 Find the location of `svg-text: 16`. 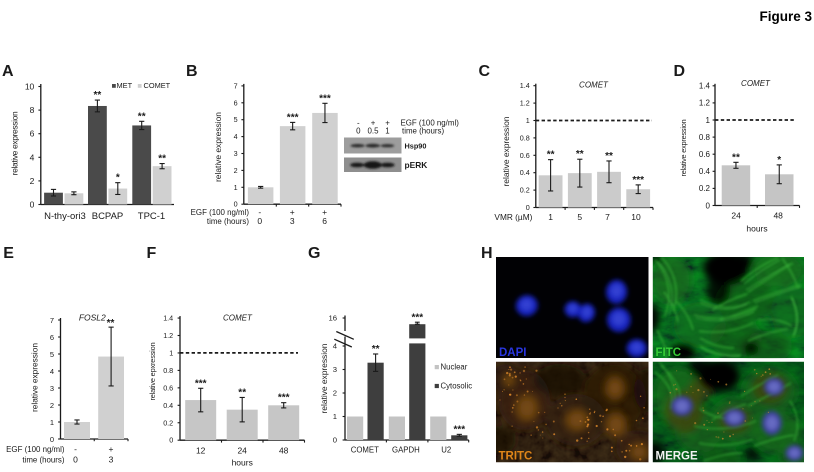

svg-text: 16 is located at coordinates (332, 318).